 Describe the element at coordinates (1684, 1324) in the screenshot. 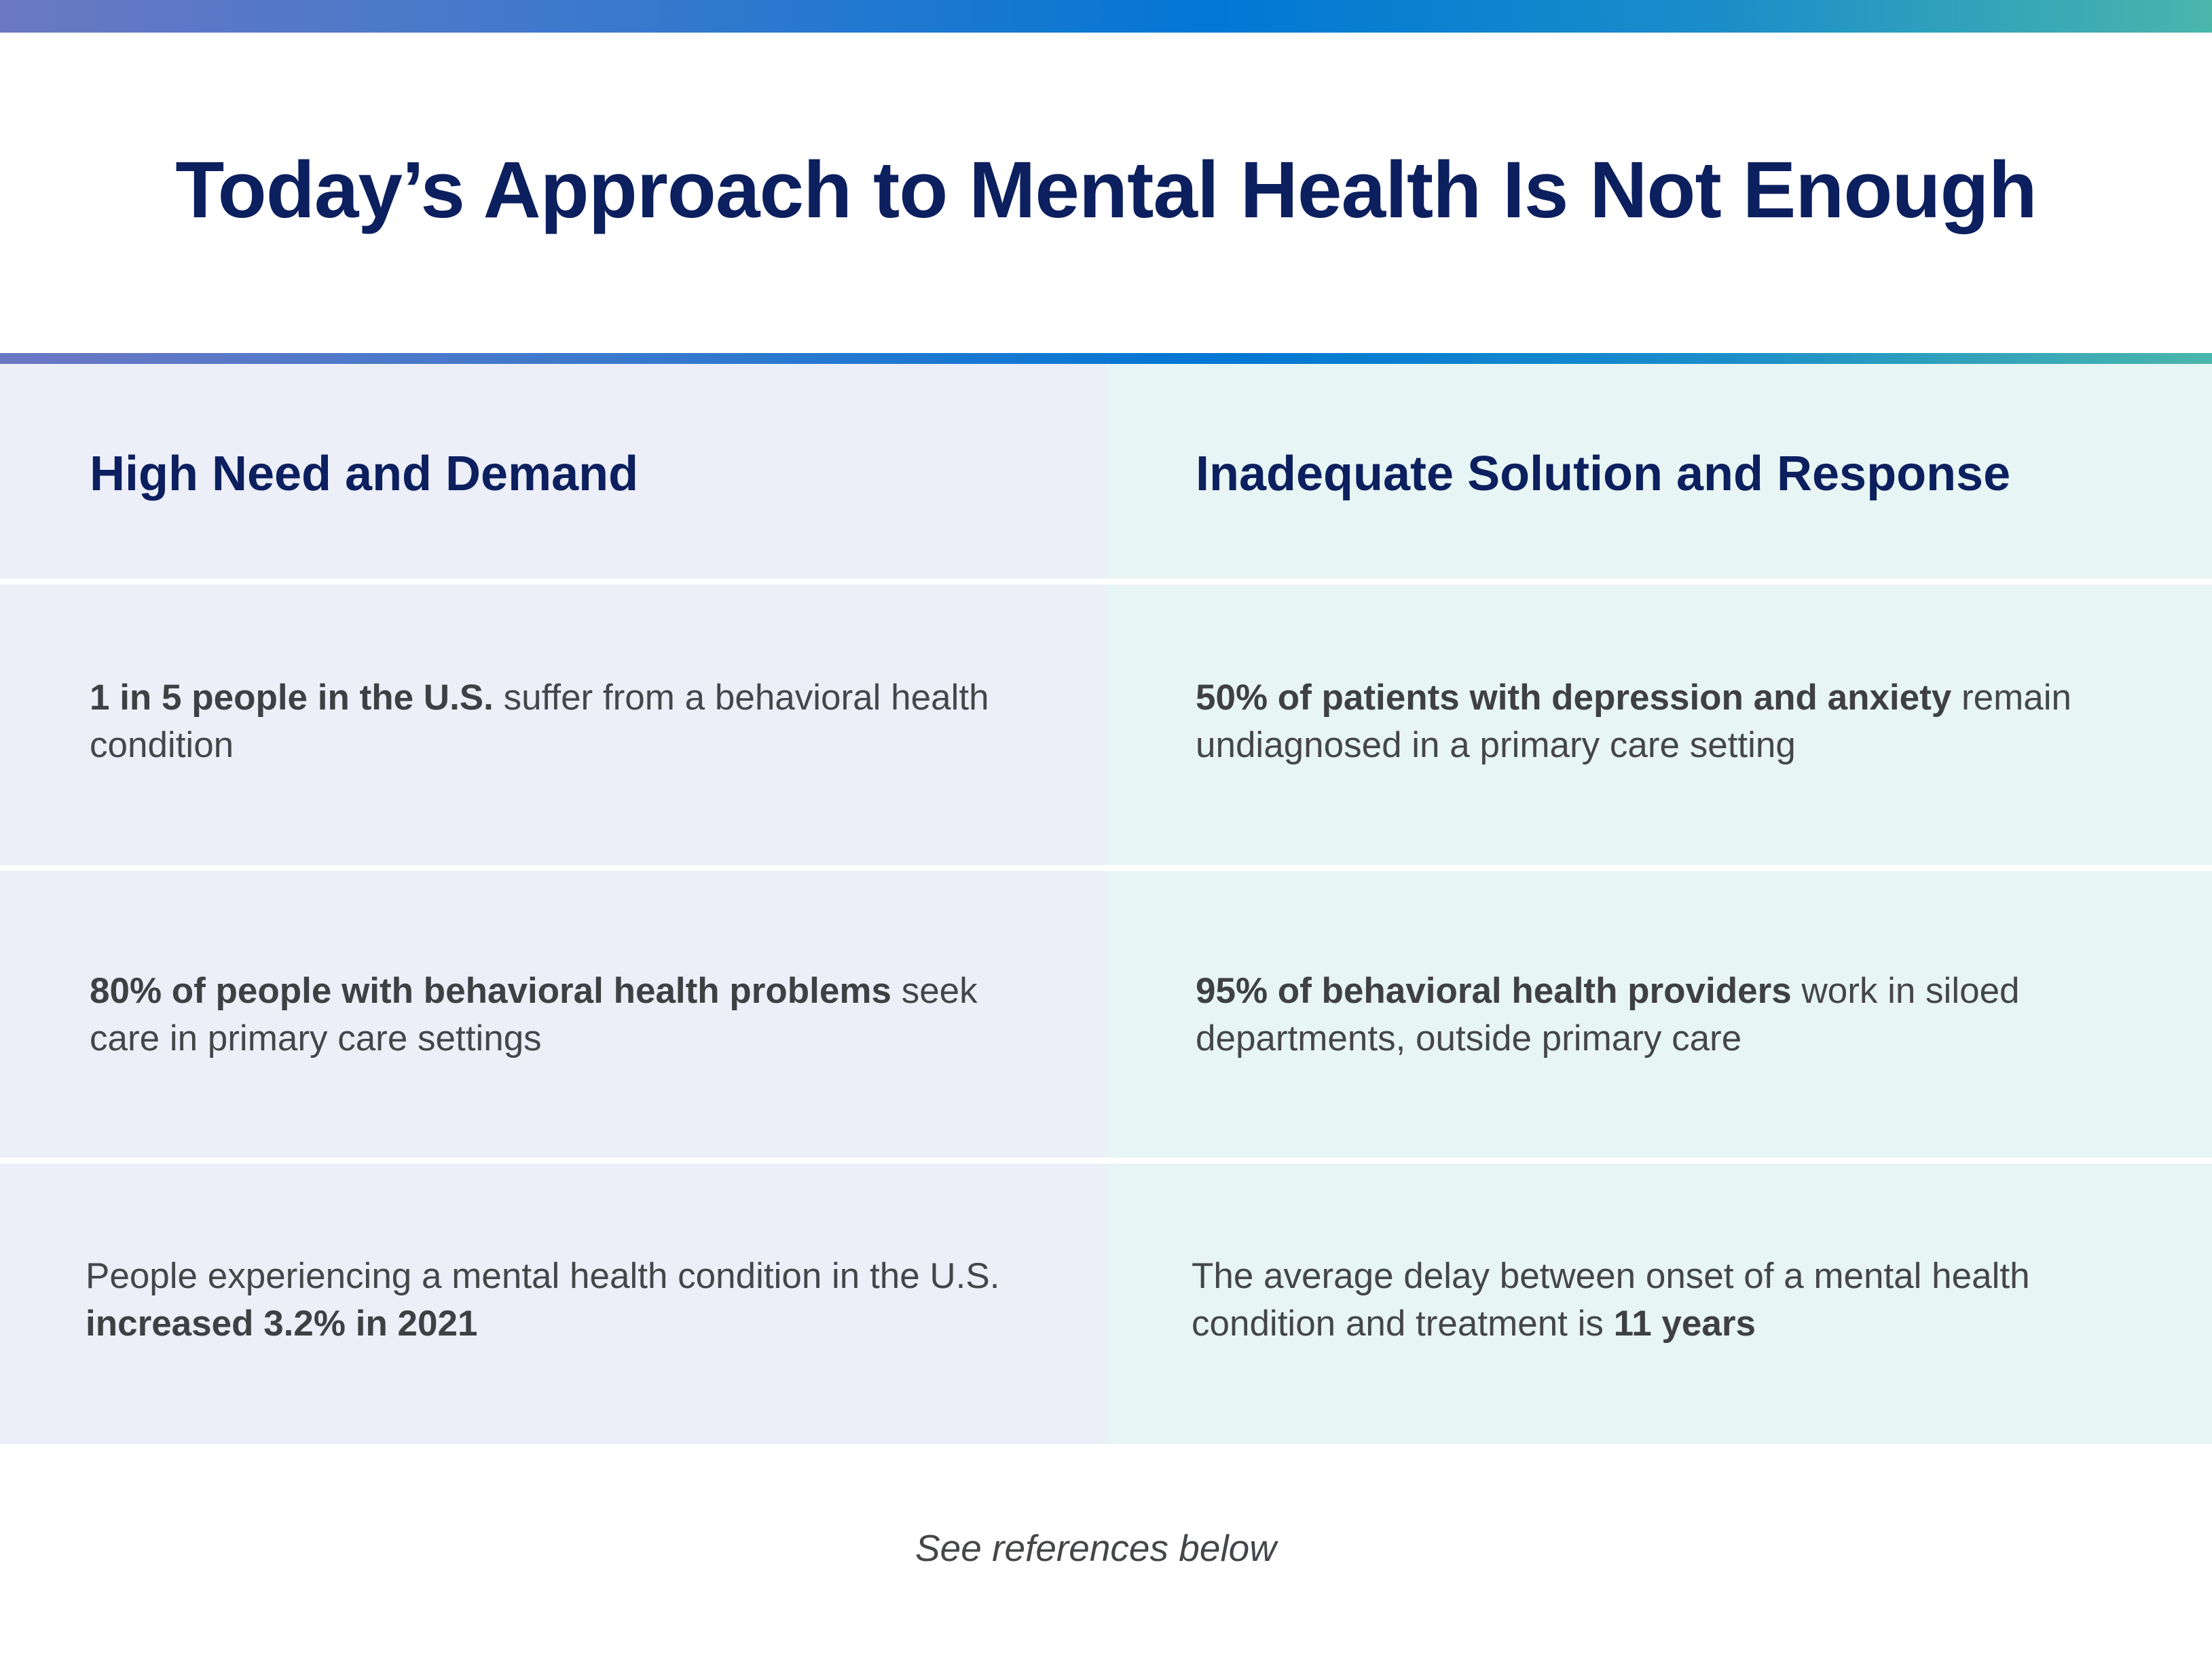

I see `cell-emphasis: 11 years` at that location.